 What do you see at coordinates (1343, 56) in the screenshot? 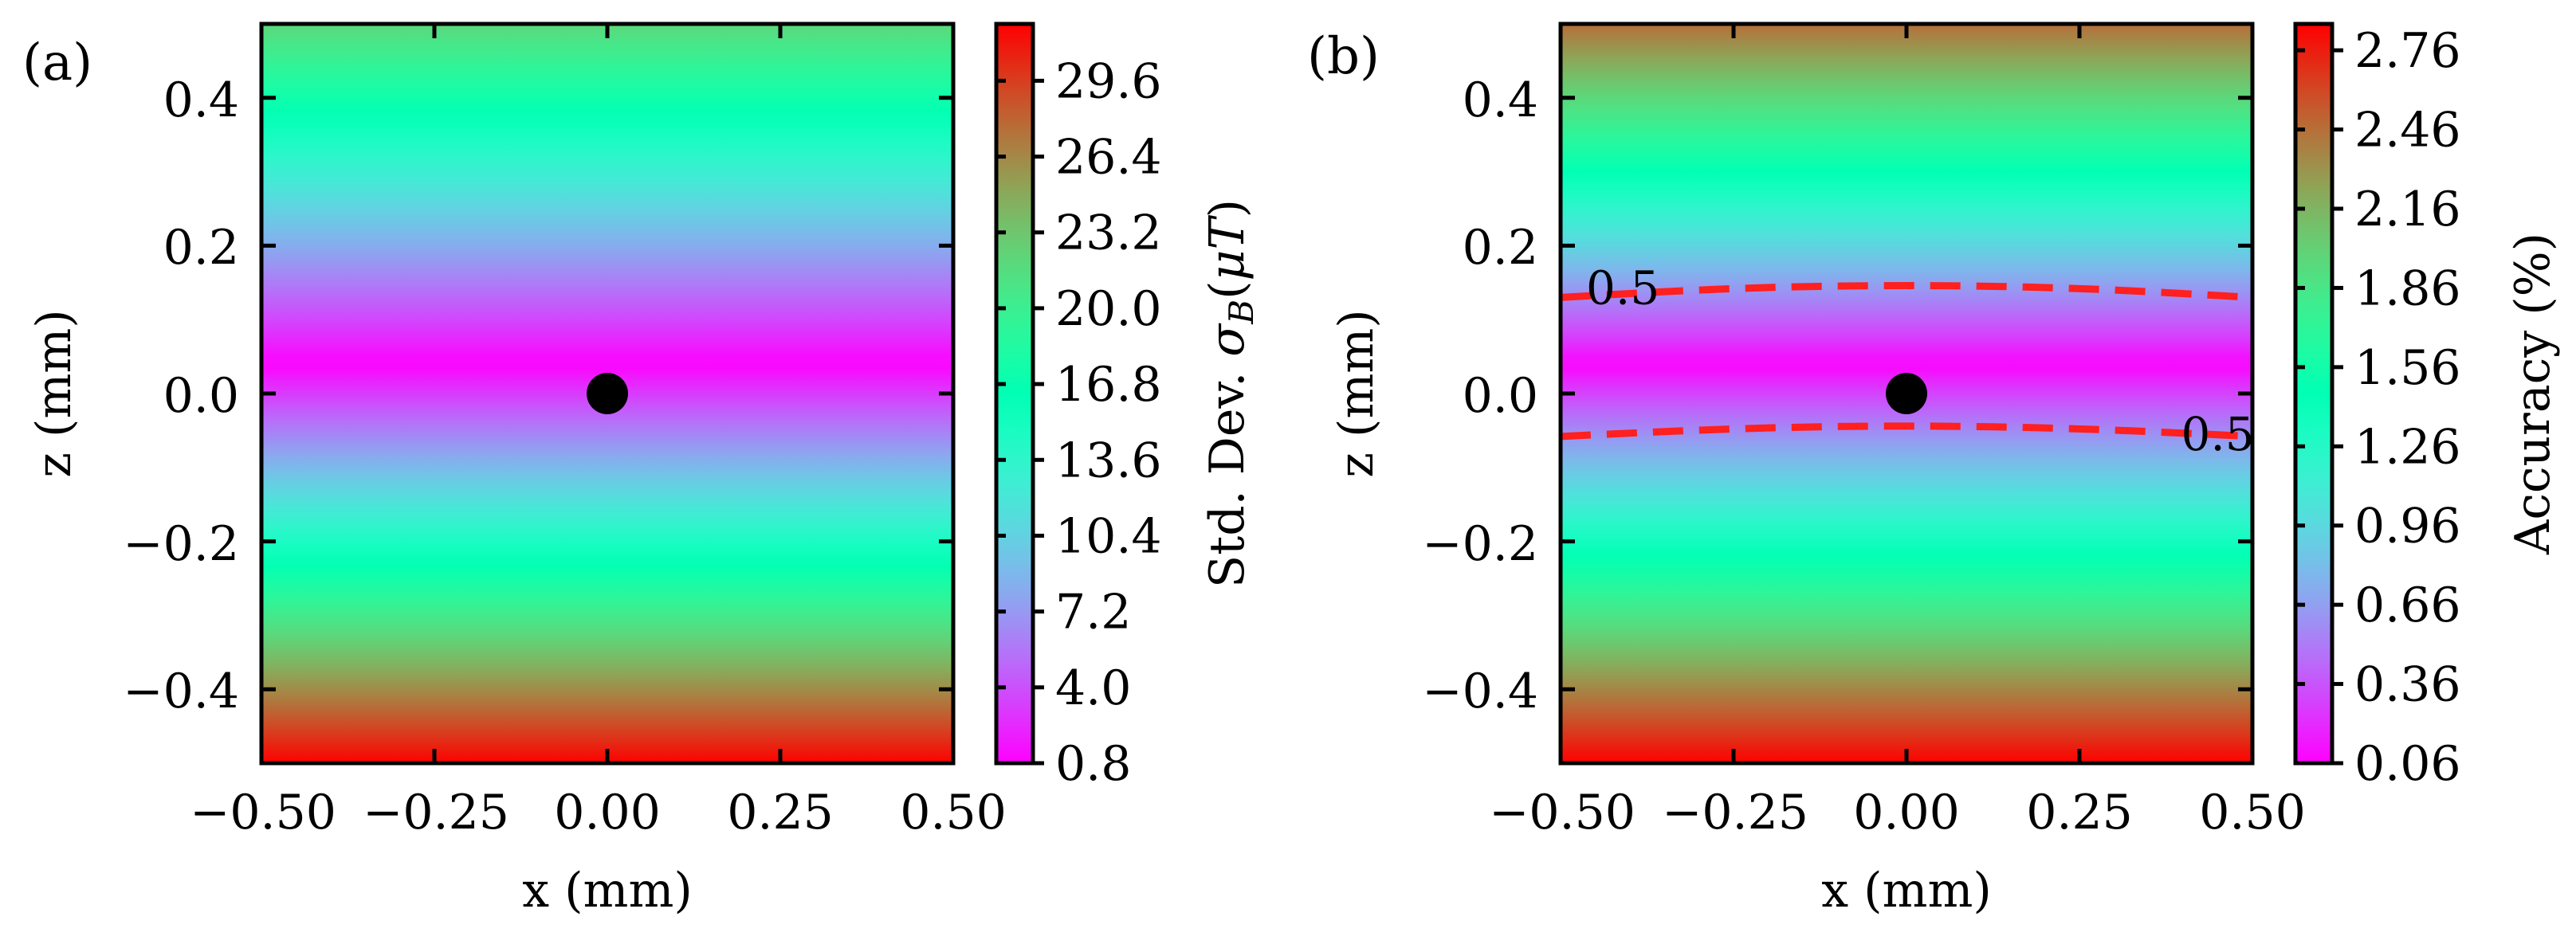
I see `panel-b-label: (b)` at bounding box center [1343, 56].